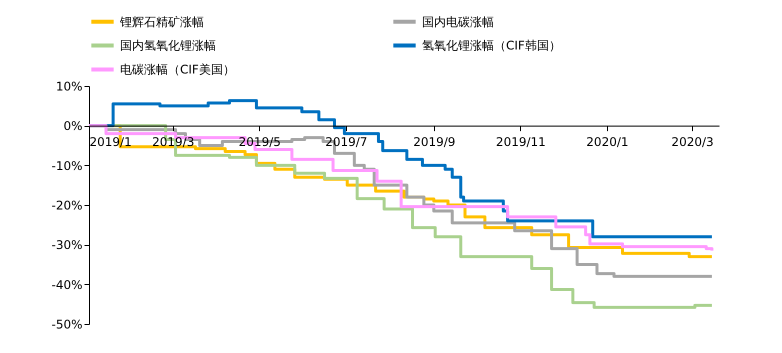  What do you see at coordinates (72, 126) in the screenshot?
I see `y-tick-label: 0%` at bounding box center [72, 126].